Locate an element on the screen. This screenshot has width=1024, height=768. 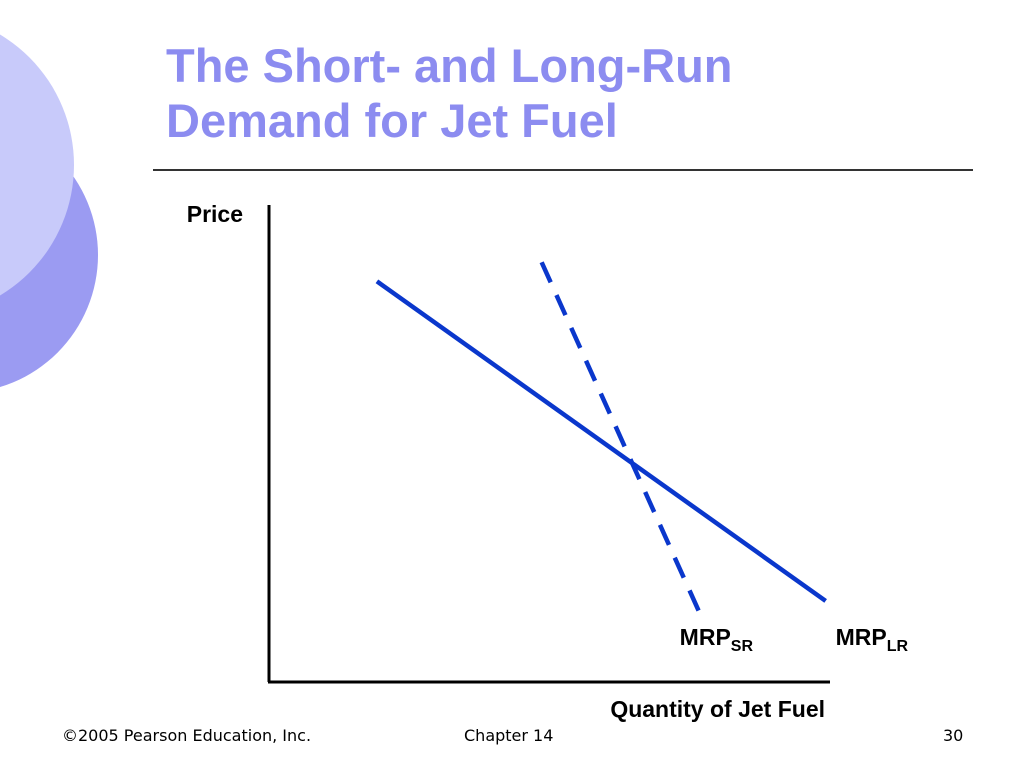
series-label-sr: MRPSR is located at coordinates (717, 639).